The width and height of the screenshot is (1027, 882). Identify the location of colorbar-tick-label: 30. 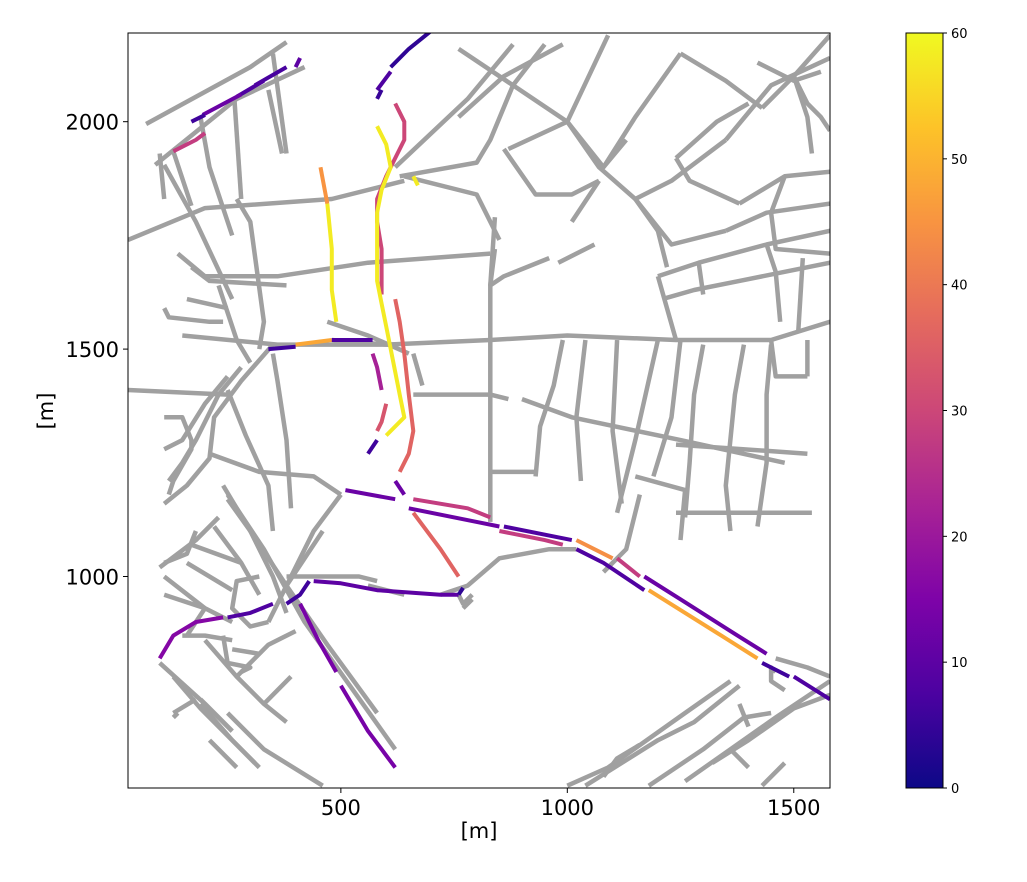
(959, 412).